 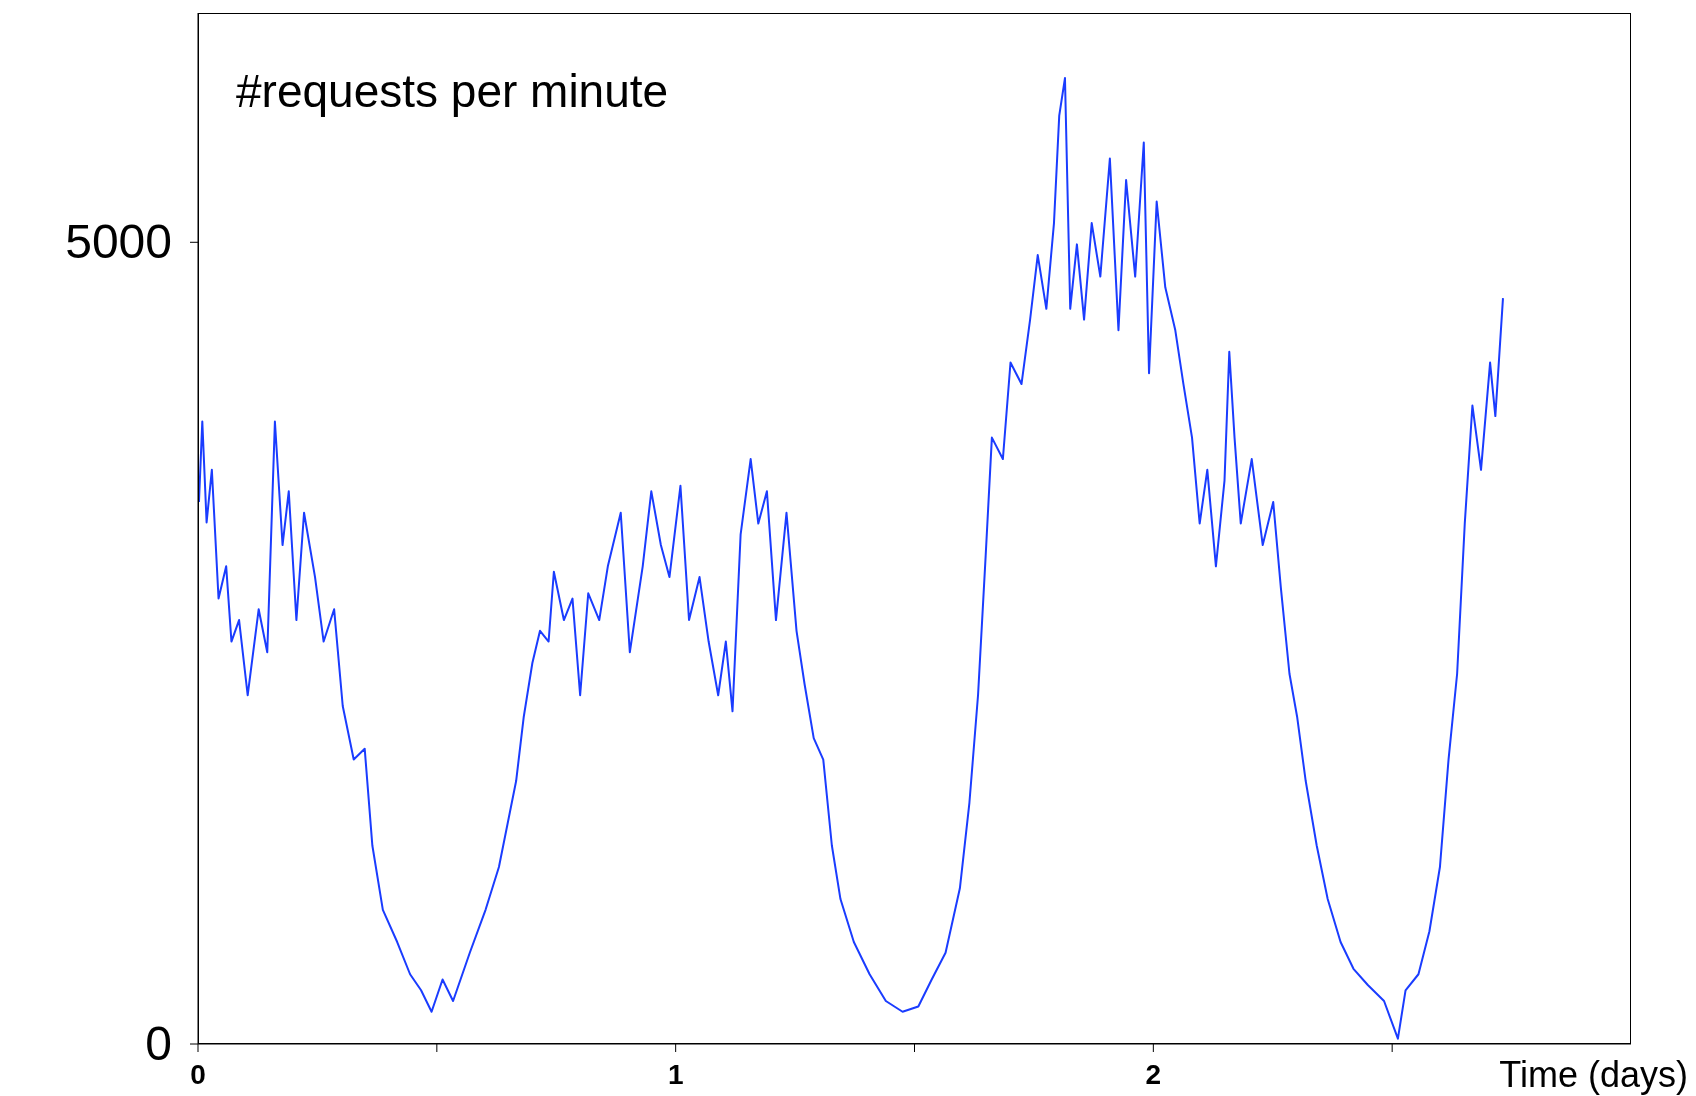 I want to click on x-tick-label: 1, so click(x=675, y=1074).